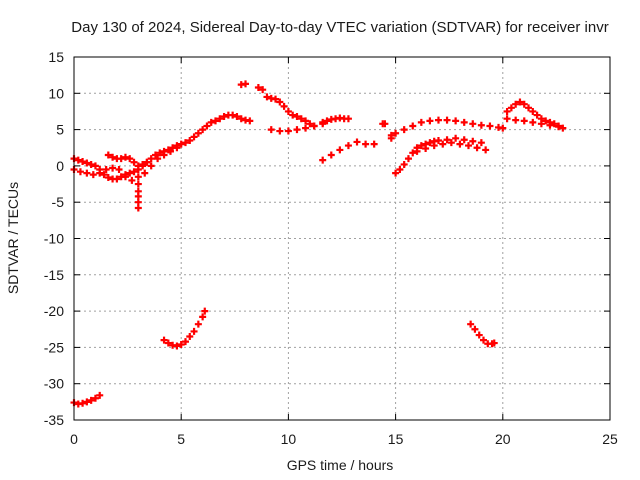  Describe the element at coordinates (54, 239) in the screenshot. I see `y-tick-label: -10` at that location.